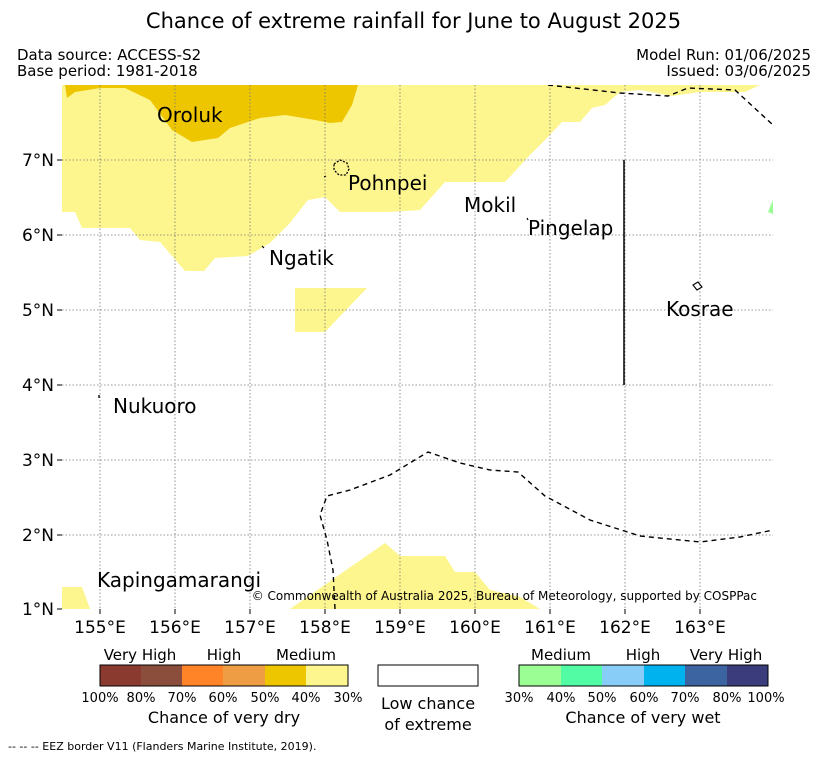  I want to click on wet-category-label: Medium, so click(561, 655).